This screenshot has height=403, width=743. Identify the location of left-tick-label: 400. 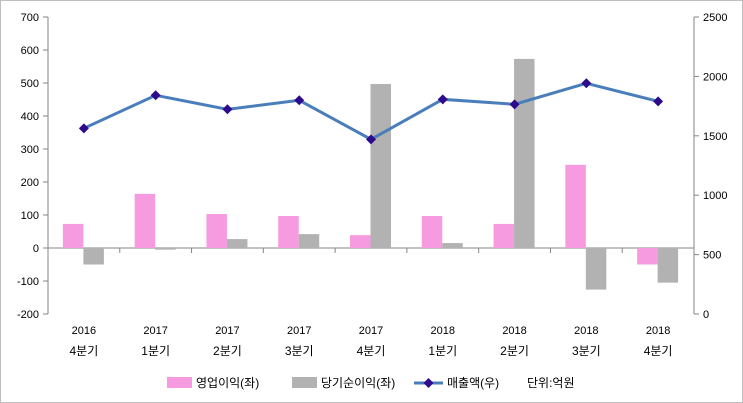
(30, 117).